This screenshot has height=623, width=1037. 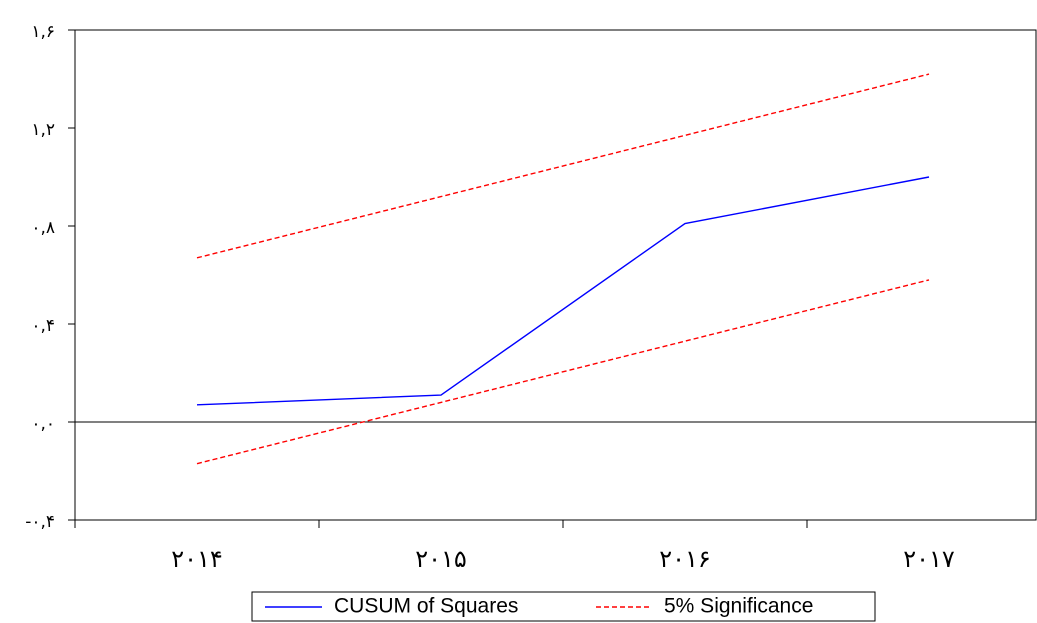 I want to click on x-axis-ticks: ۲۰۱۴ ۲۰۱۵ ۲۰۱۶ ۲۰۱۷, so click(x=514, y=546).